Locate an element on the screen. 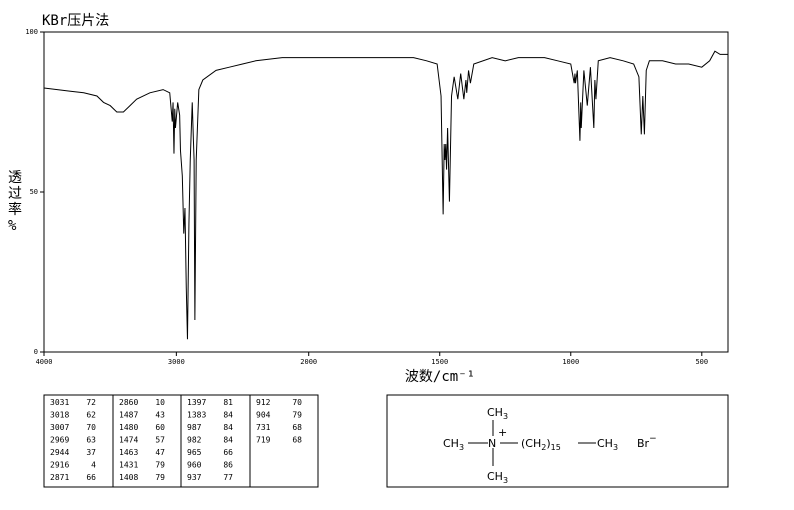  chart-title: KBr压片法 is located at coordinates (75, 21).